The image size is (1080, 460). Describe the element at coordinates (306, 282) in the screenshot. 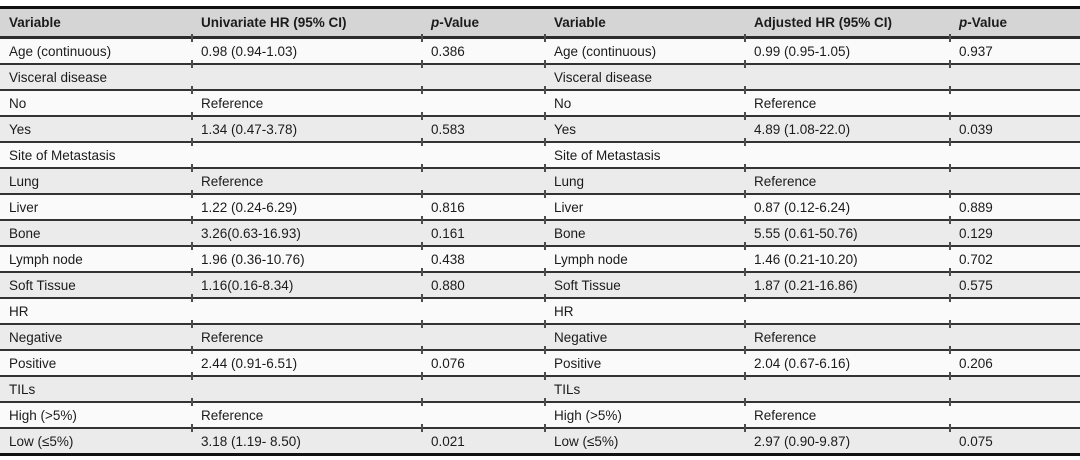

I see `univariate-hr-cell: 1.16(0.16-8.34)` at that location.